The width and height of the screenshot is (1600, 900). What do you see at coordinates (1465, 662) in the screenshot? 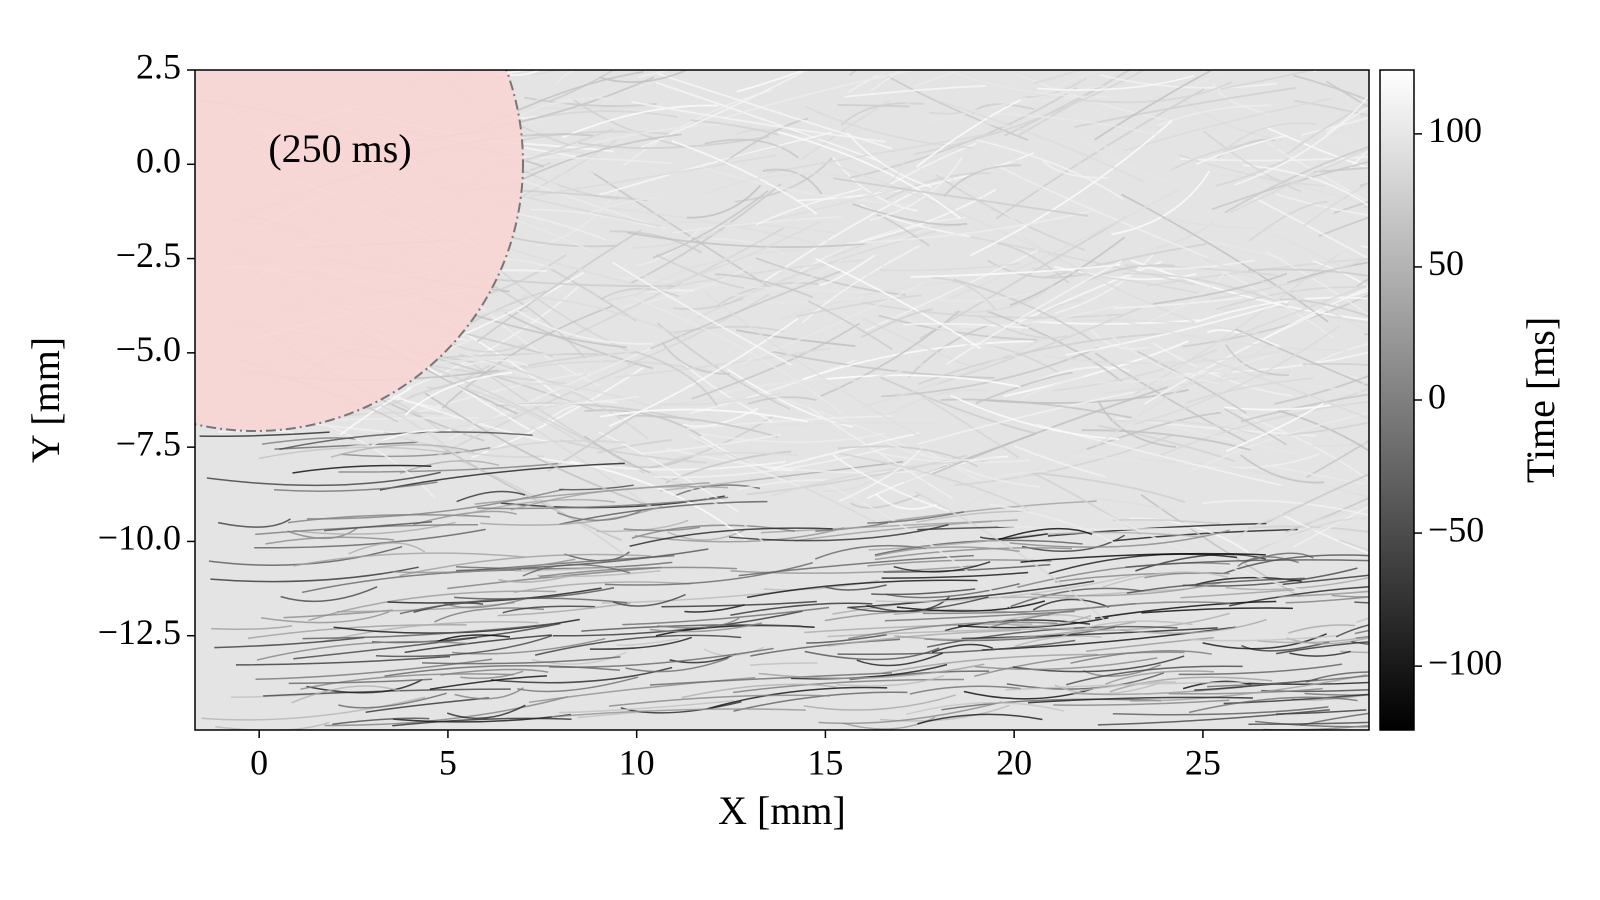
I see `colorbar-tick-label: −100` at bounding box center [1465, 662].